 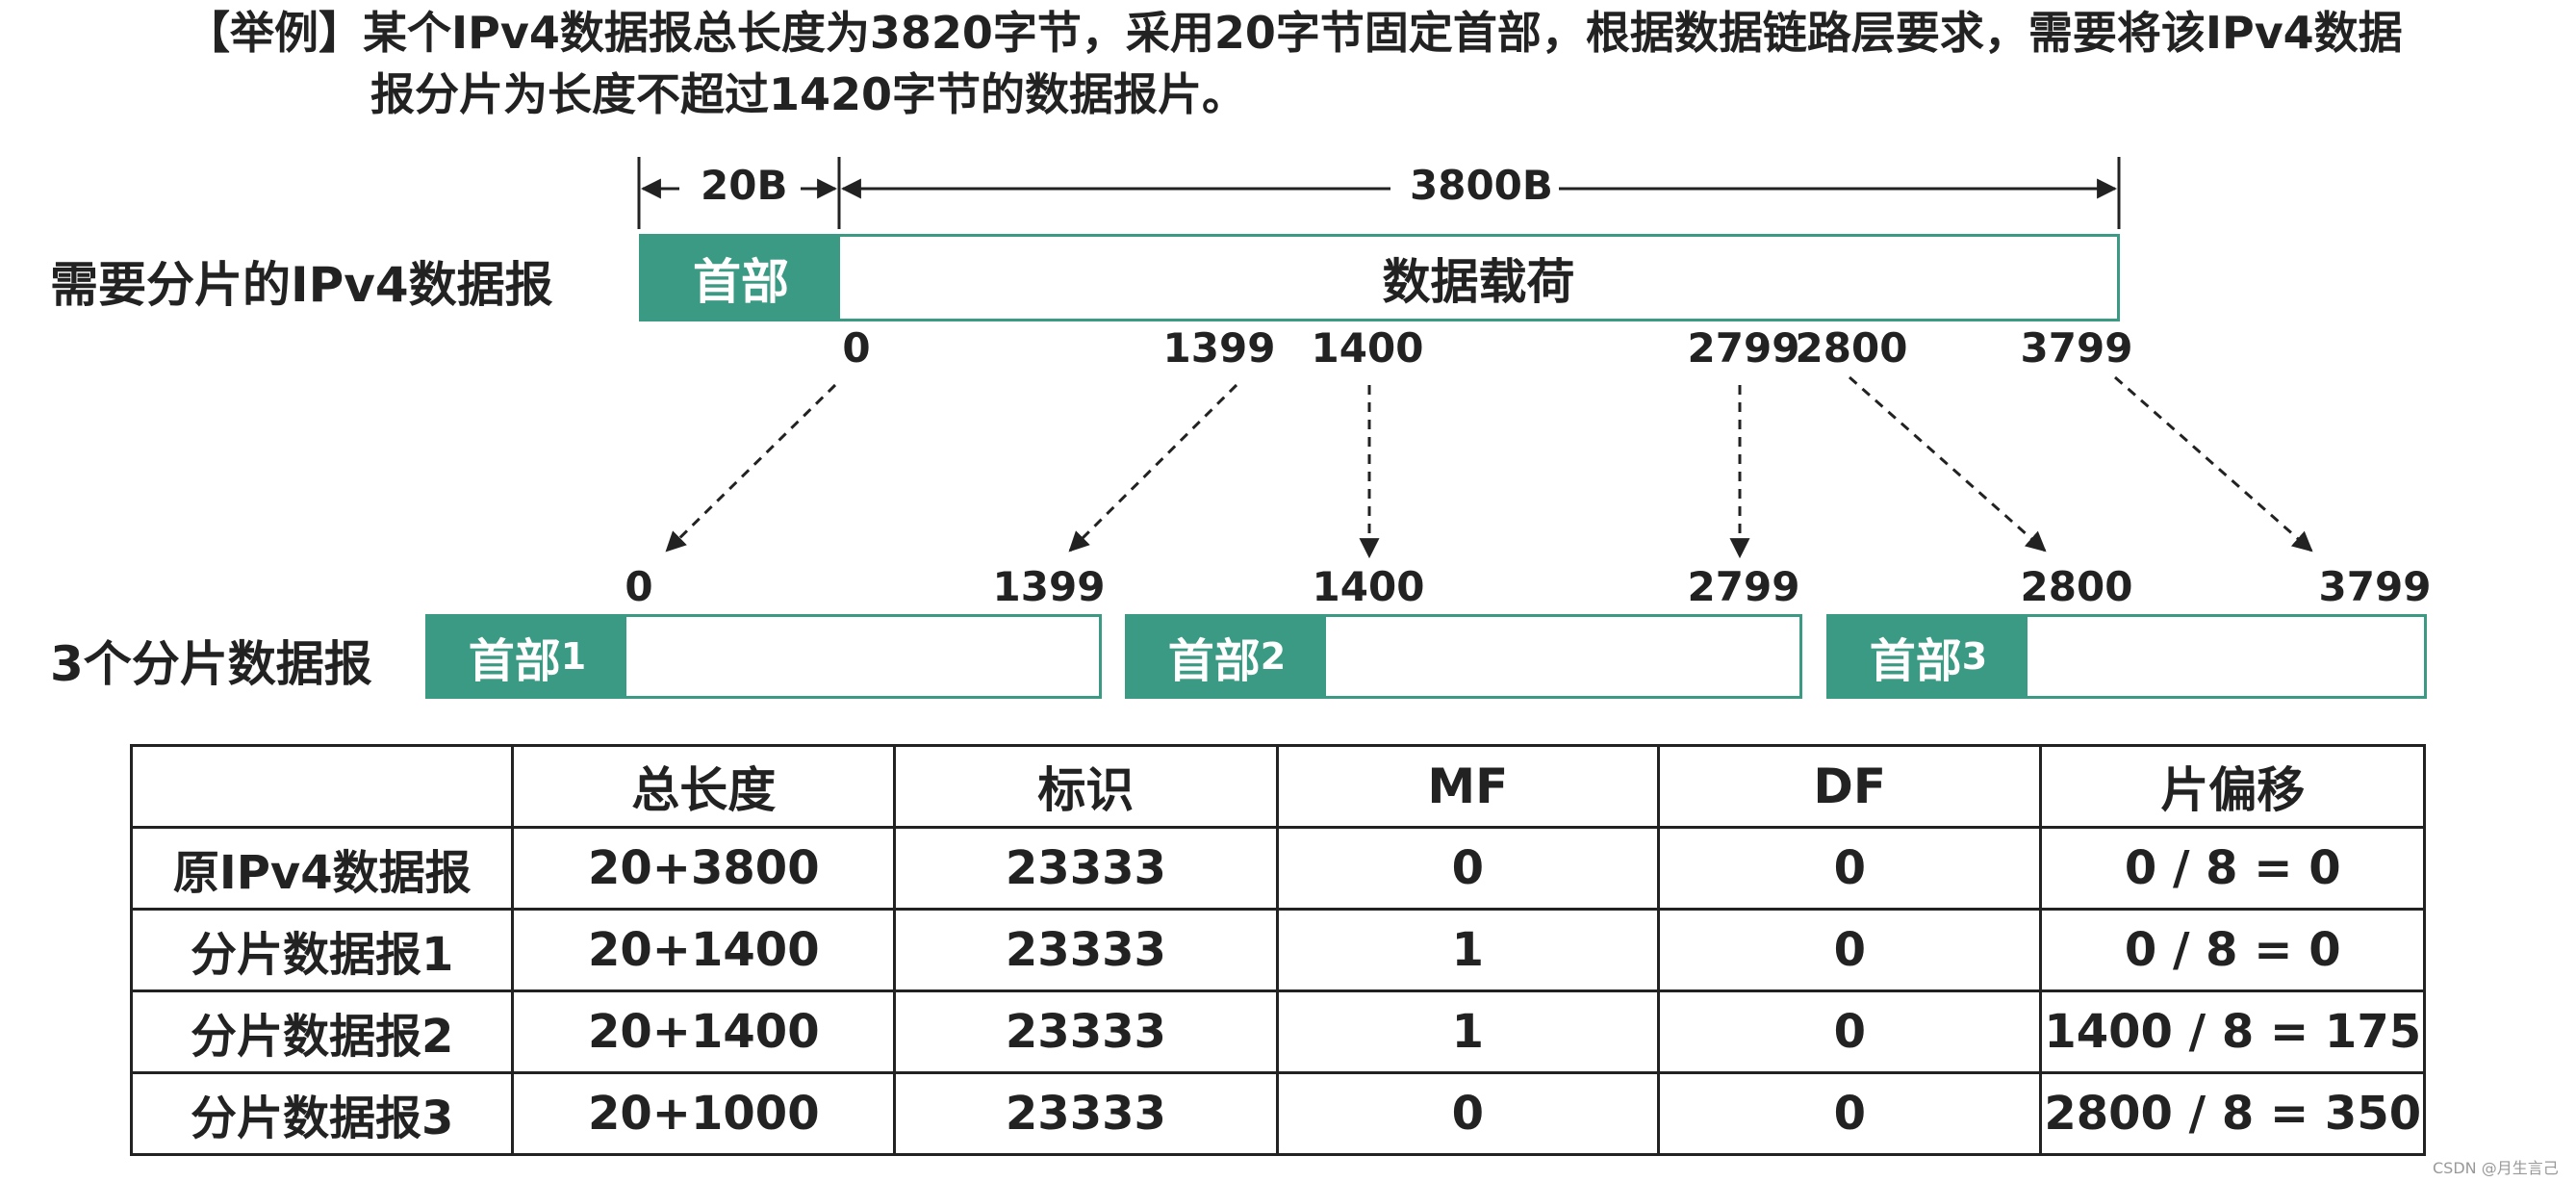 I want to click on table-row: 分片数据报1 20+1400 23333 1 0 0 / 8 = 0, so click(x=1277, y=950).